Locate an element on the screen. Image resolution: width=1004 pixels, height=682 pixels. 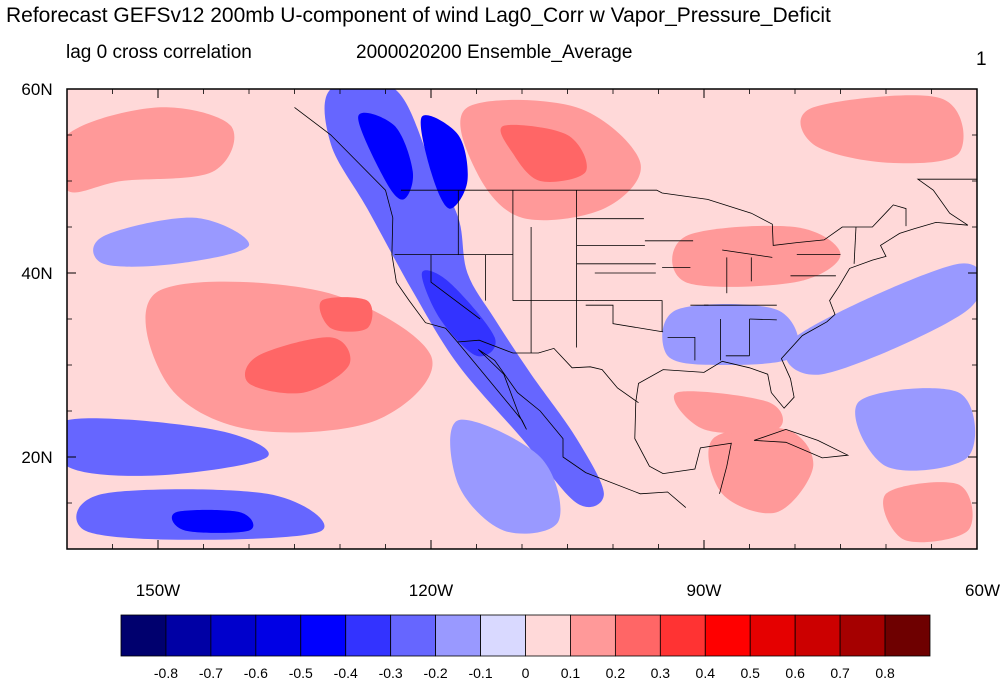
colorbar-label: -0.1 is located at coordinates (480, 673).